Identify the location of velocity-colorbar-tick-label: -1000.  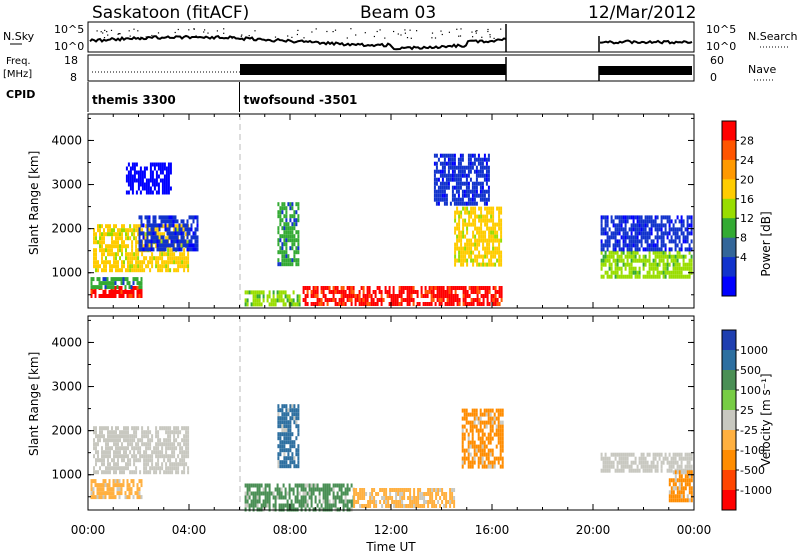
(756, 490).